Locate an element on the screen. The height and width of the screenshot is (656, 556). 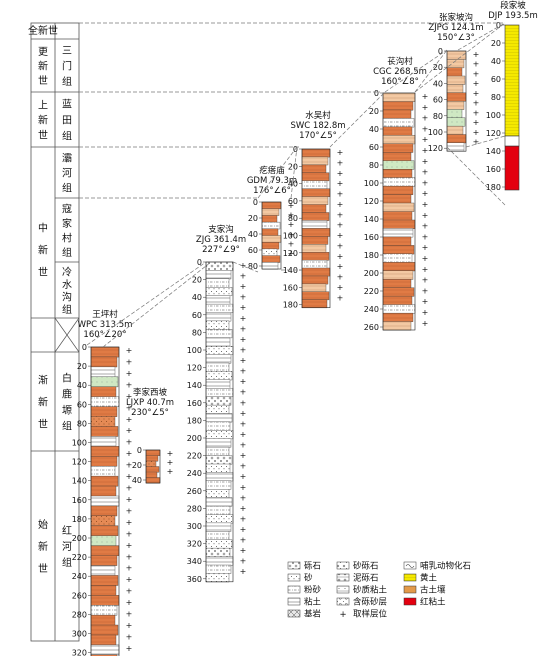
formation-label-char: 门 is located at coordinates (67, 66).